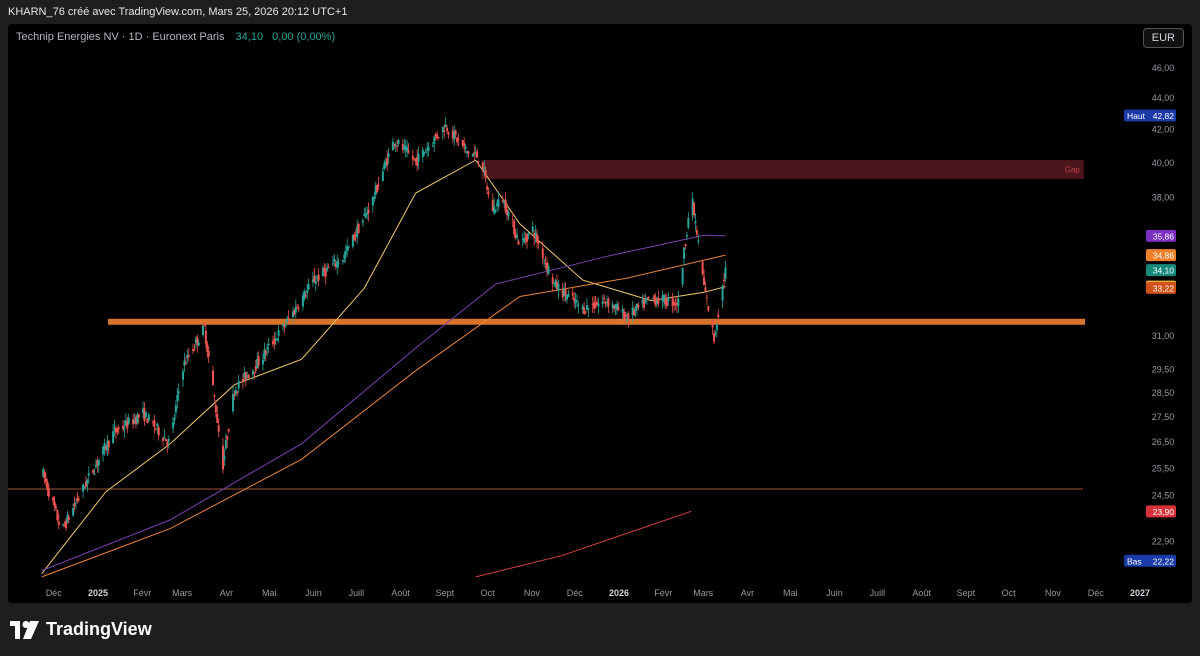 The image size is (1200, 656). What do you see at coordinates (357, 593) in the screenshot?
I see `x-tick-label: Juill` at bounding box center [357, 593].